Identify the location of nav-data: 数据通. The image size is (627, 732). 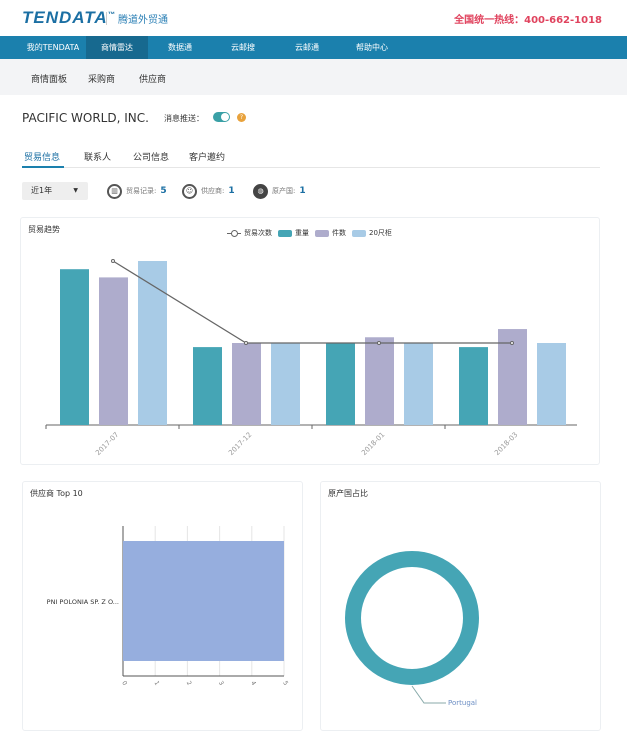
(180, 47).